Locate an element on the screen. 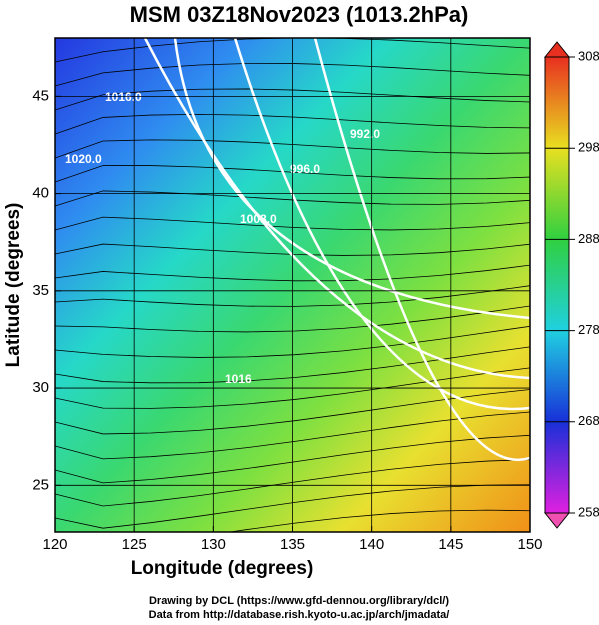 The height and width of the screenshot is (625, 599). contour-label: 992.0 is located at coordinates (365, 134).